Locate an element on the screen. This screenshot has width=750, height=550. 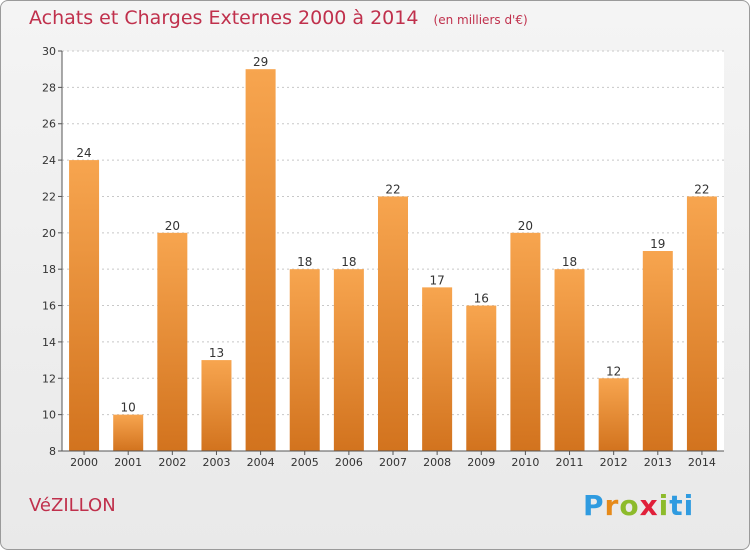
x-tick-label: 2013 is located at coordinates (658, 462).